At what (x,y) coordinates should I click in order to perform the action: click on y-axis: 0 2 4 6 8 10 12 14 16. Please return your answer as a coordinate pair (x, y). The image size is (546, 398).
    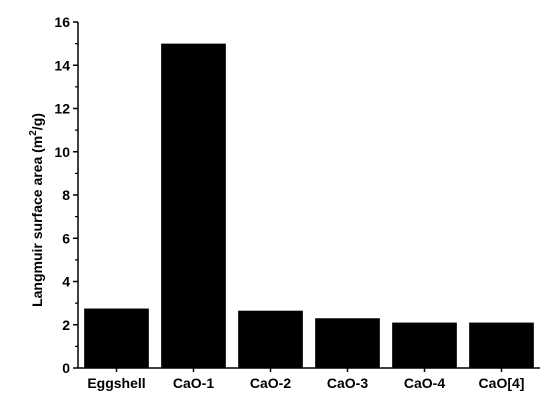
    Looking at the image, I should click on (66, 195).